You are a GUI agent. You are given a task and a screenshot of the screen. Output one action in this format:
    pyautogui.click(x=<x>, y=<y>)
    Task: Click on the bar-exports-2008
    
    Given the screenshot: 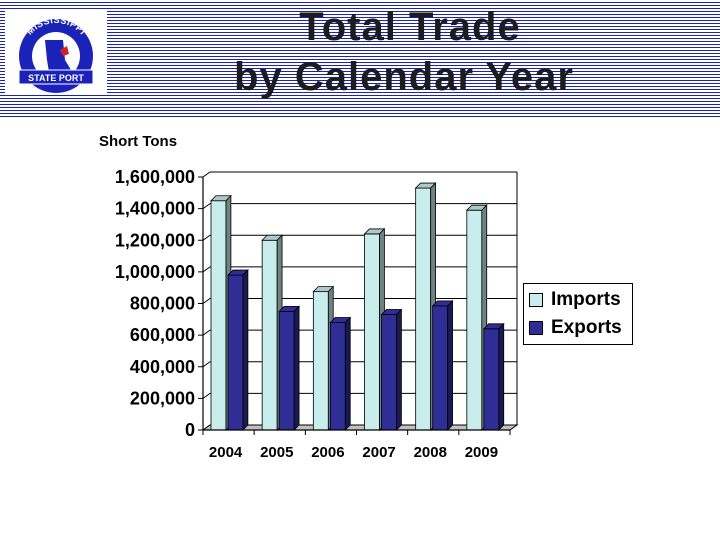 What is the action you would take?
    pyautogui.click(x=442, y=365)
    